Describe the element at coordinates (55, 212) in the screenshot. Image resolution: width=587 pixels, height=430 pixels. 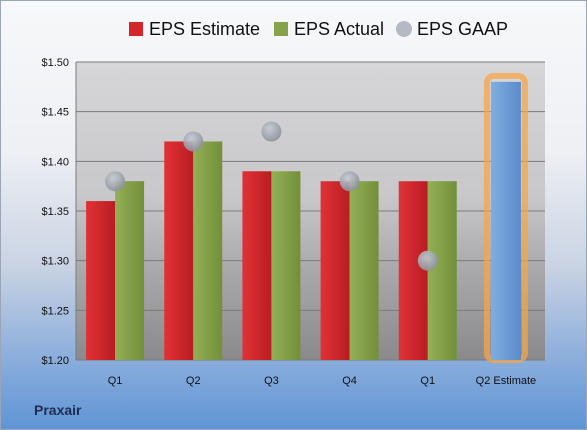
I see `y-tick-label: $1.35` at that location.